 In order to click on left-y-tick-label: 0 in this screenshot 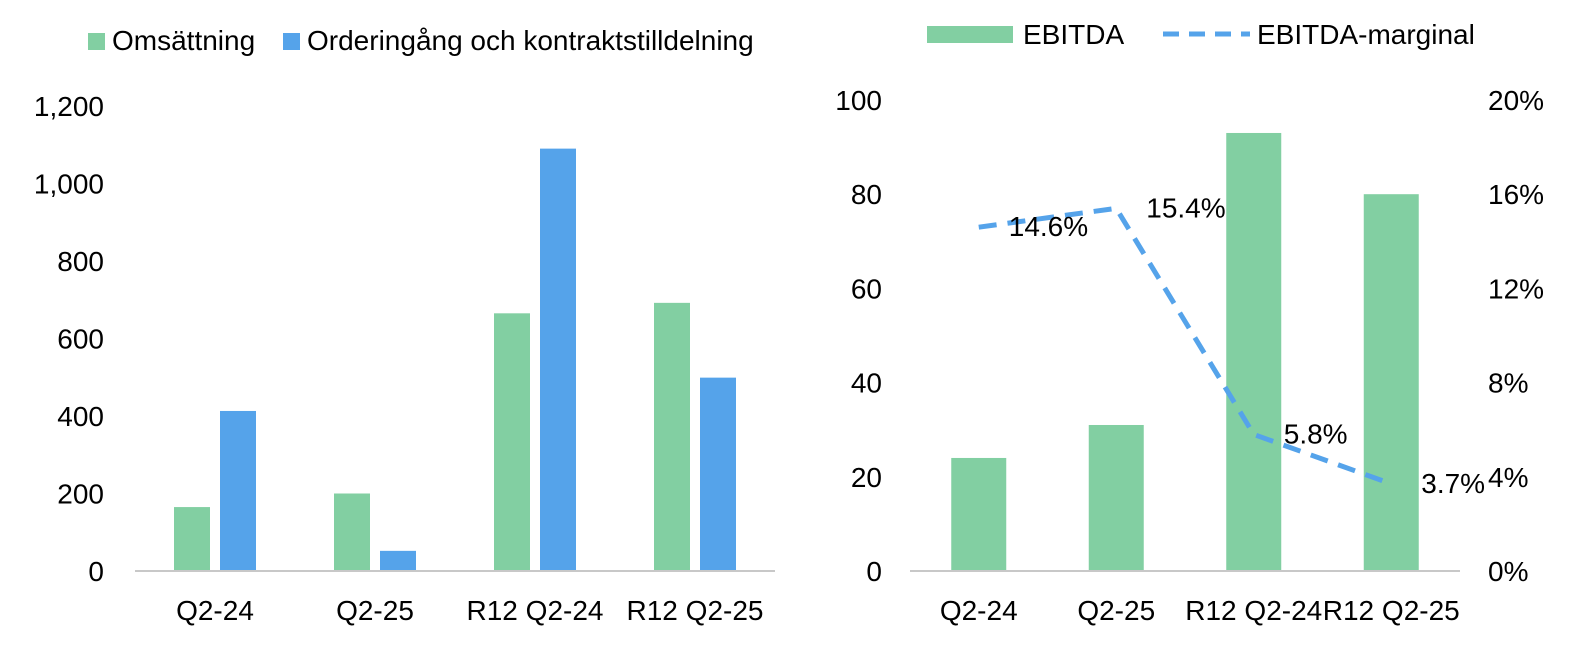, I will do `click(96, 571)`.